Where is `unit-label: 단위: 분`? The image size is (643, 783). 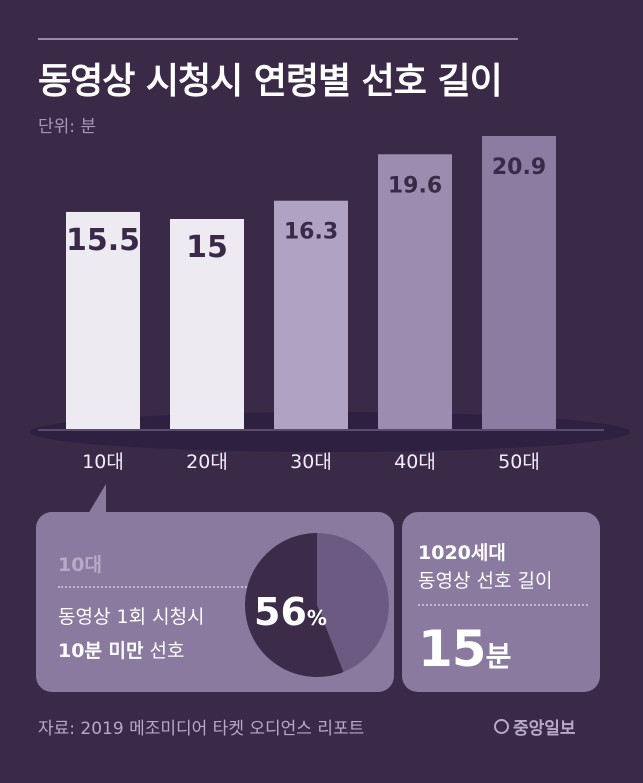
unit-label: 단위: 분 is located at coordinates (67, 127).